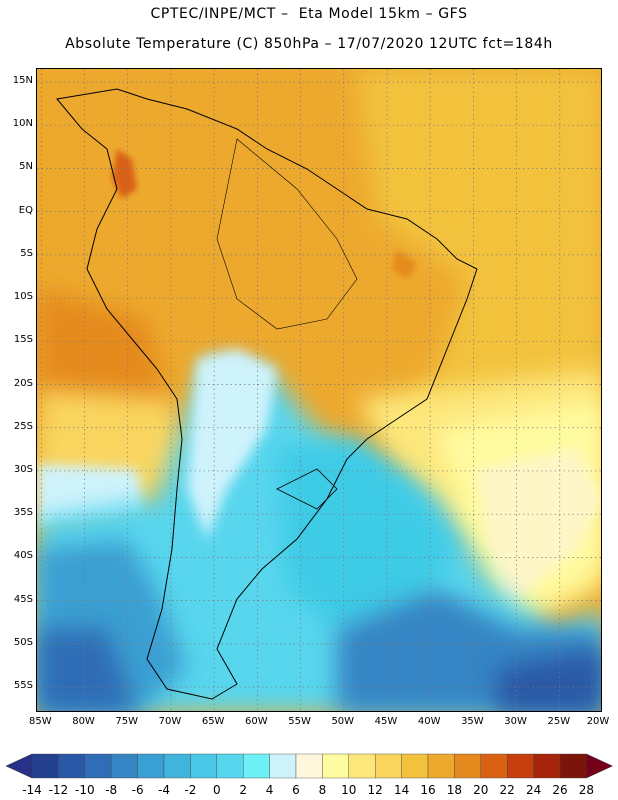  I want to click on lat-label-15S: 15S, so click(23, 340).